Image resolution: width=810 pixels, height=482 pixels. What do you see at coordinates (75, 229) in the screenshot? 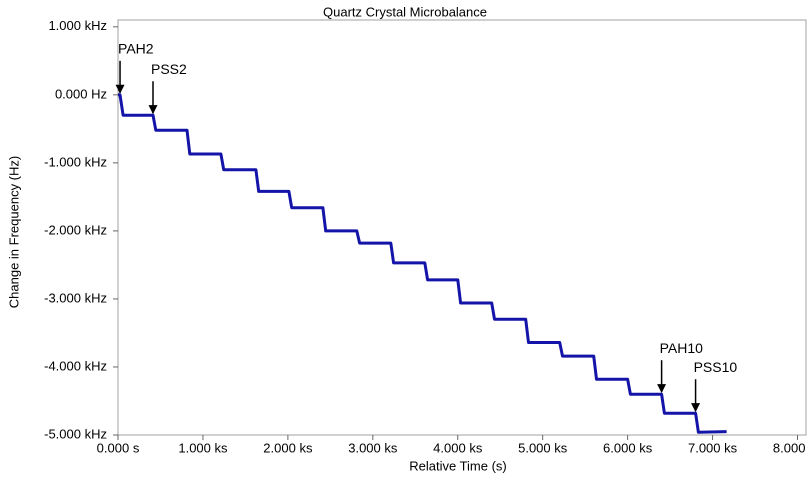
I see `y-tick-label: -2.000 kHz` at bounding box center [75, 229].